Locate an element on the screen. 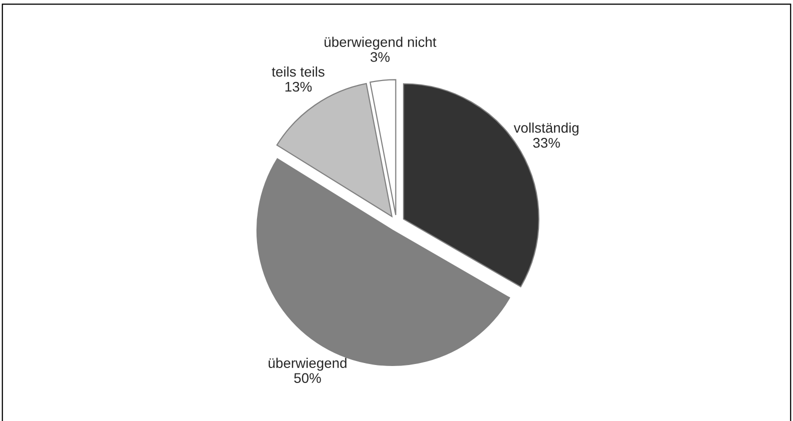  data-label: 33% is located at coordinates (546, 143).